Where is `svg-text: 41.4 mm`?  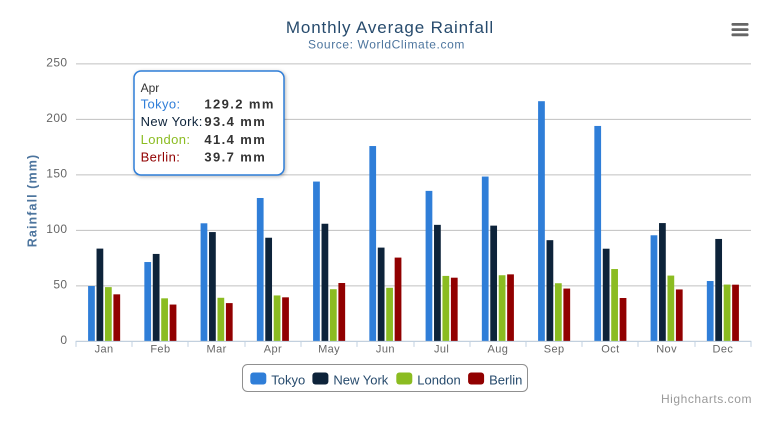 svg-text: 41.4 mm is located at coordinates (235, 139).